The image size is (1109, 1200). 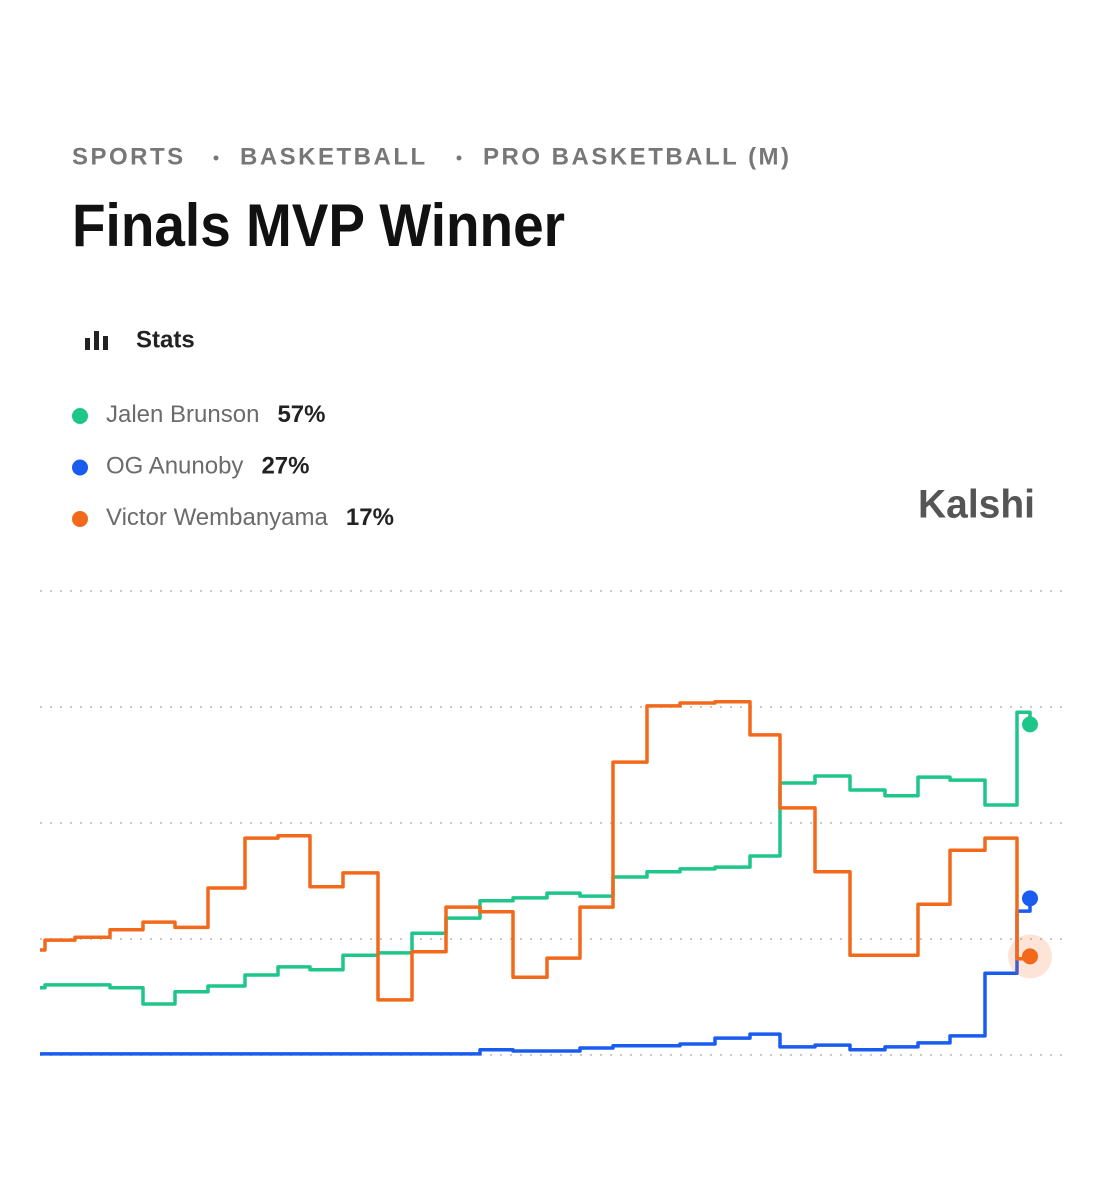 I want to click on legend-value: 57%, so click(x=301, y=414).